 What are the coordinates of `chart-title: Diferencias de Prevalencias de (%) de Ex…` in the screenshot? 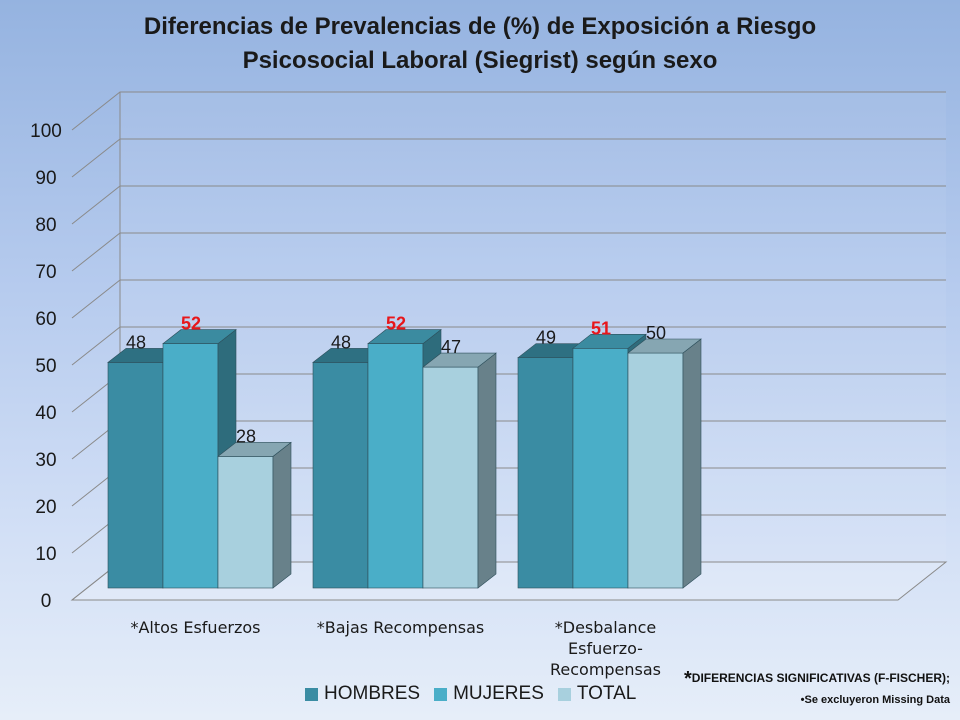 It's located at (480, 44).